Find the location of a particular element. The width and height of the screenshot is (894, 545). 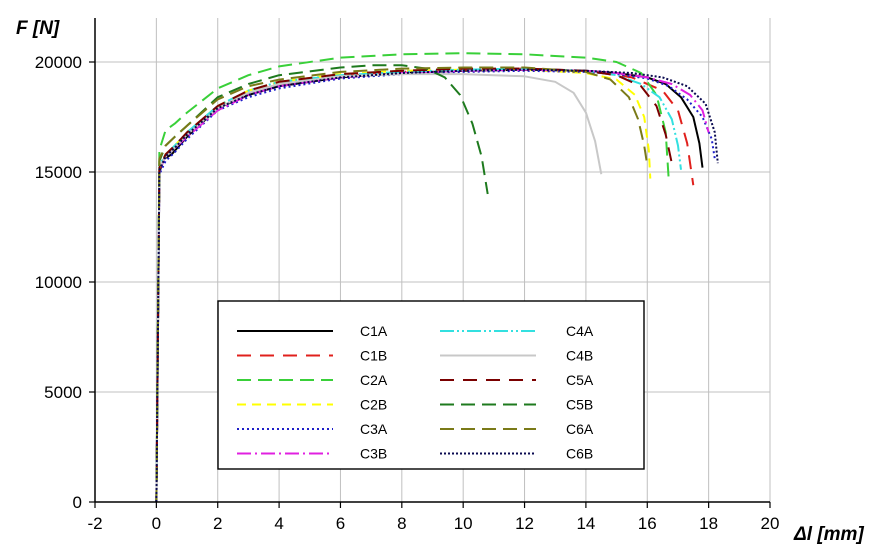

legend: C1A C1B C2A C2B C3A C3B C4A C4B C5A C5B C6A C6B is located at coordinates (431, 385).